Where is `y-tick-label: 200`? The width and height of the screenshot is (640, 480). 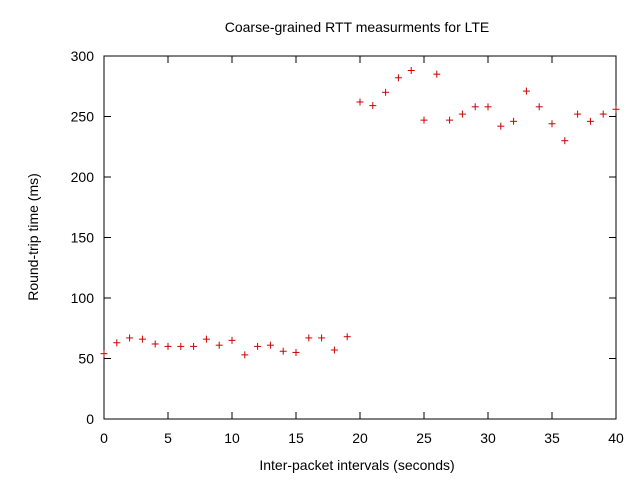
y-tick-label: 200 is located at coordinates (83, 177).